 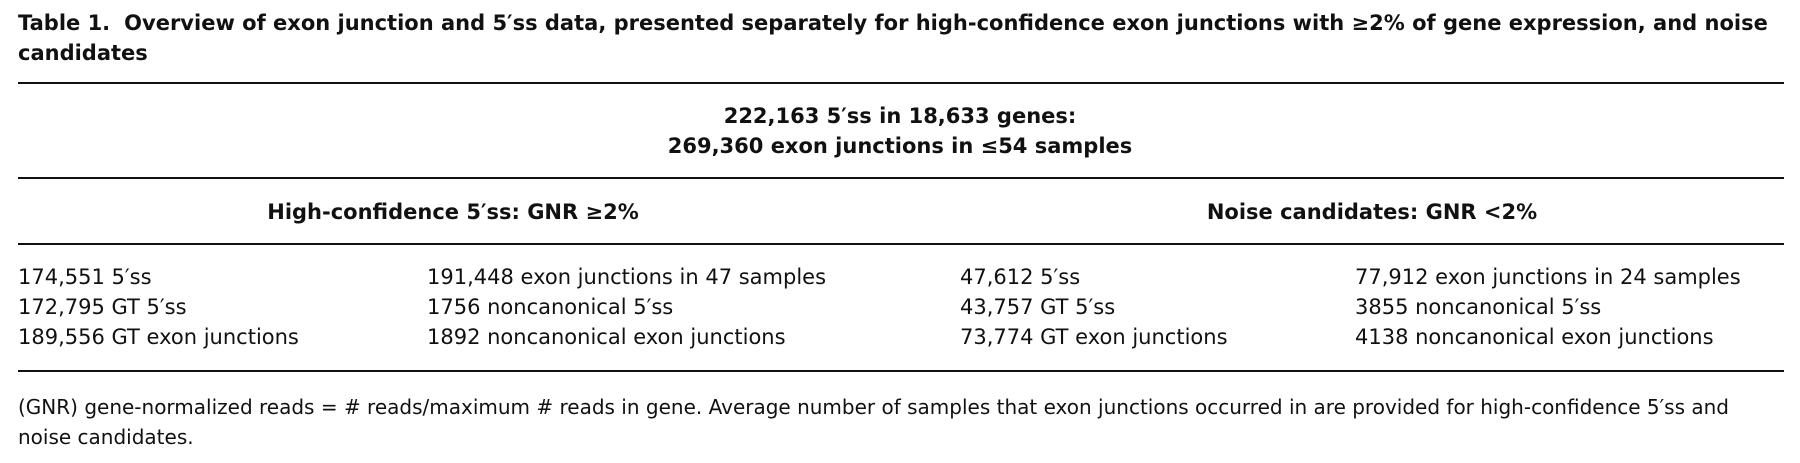 What do you see at coordinates (158, 337) in the screenshot?
I see `table-cell: 189,556 GT exon junctions` at bounding box center [158, 337].